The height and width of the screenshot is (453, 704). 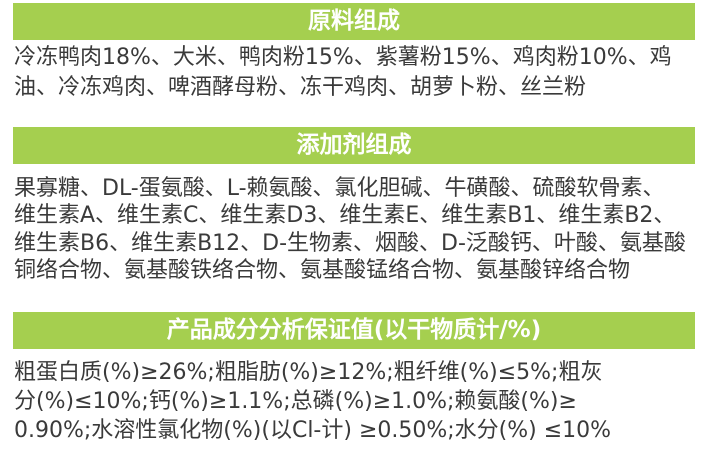 I want to click on guaranteed-analysis-line: 分(%)≤10%;钙(%)≥1.1%;总磷(%)≥1.0%;赖氨酸(%)≥, so click(x=295, y=401).